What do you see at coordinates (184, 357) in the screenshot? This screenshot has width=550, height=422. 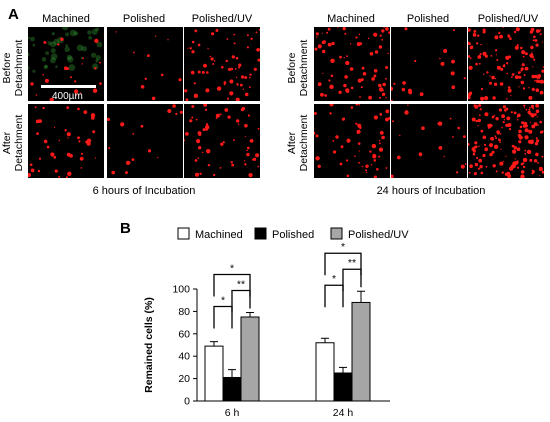 I see `y-tick-label: 40` at bounding box center [184, 357].